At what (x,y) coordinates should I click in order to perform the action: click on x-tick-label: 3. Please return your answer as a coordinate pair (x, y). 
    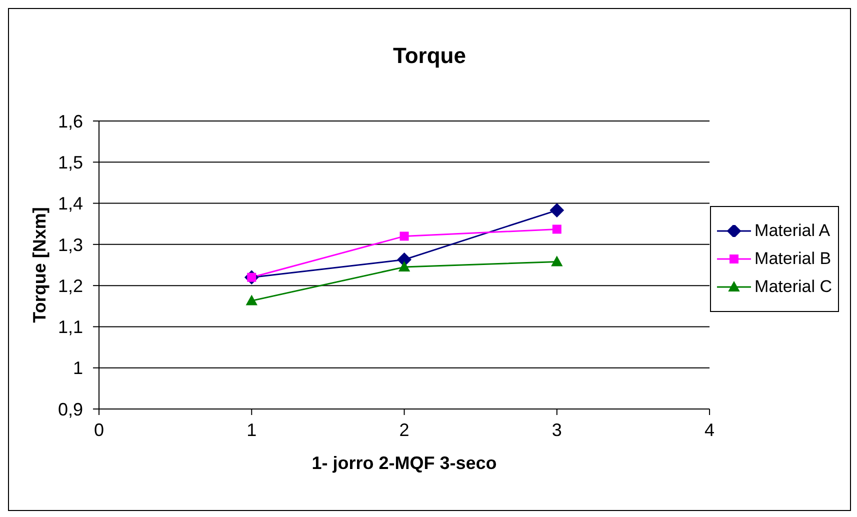
    Looking at the image, I should click on (557, 430).